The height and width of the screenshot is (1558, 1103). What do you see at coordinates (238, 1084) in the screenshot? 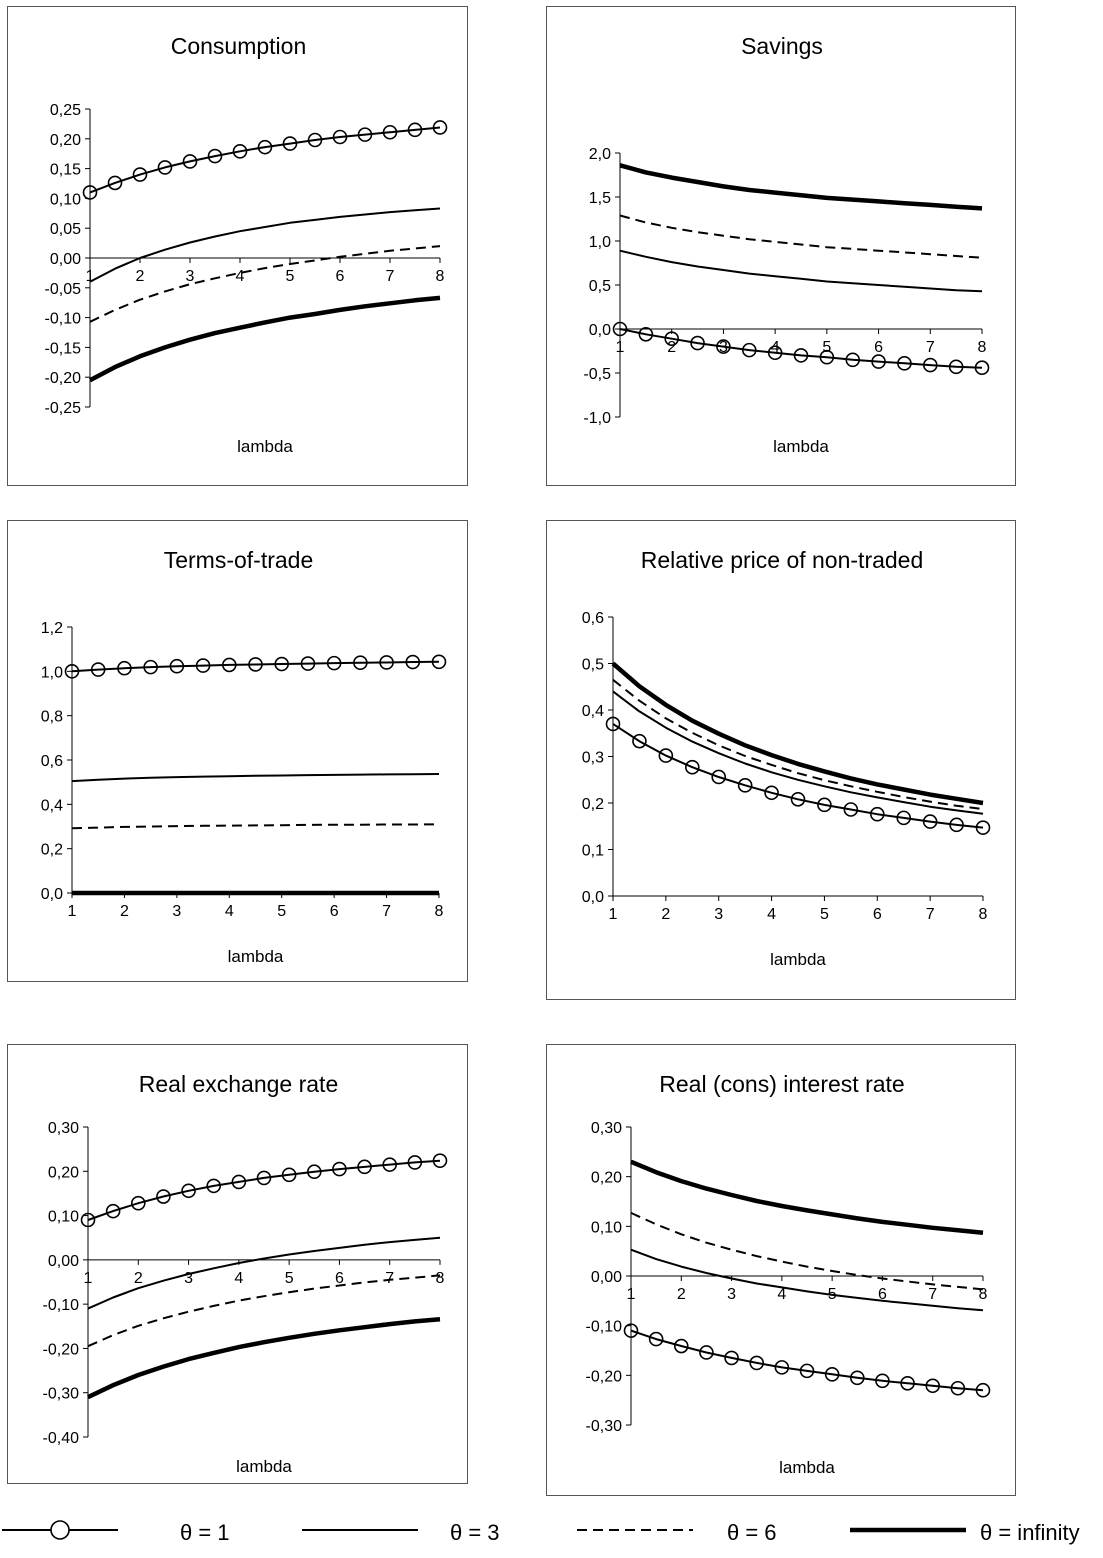
I see `chart-title: Real exchange rate` at bounding box center [238, 1084].